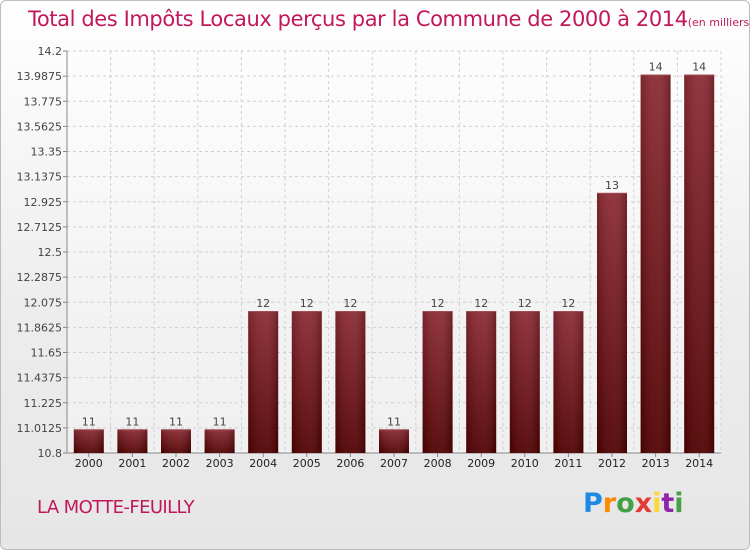 This screenshot has width=750, height=550. I want to click on logo-letter: x, so click(643, 503).